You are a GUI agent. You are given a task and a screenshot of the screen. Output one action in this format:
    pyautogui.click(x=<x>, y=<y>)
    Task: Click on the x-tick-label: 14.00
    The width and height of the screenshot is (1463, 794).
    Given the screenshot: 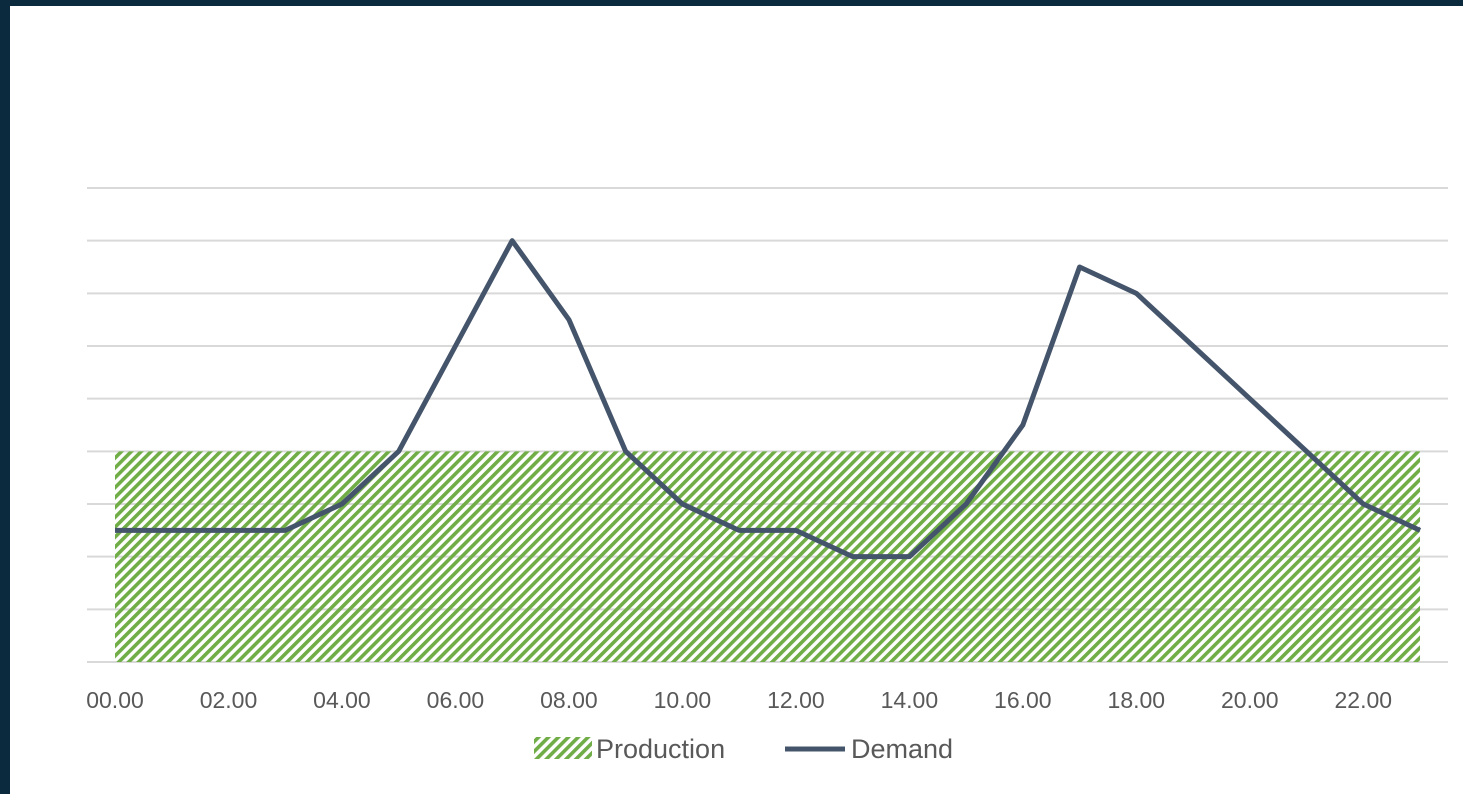 What is the action you would take?
    pyautogui.click(x=910, y=700)
    